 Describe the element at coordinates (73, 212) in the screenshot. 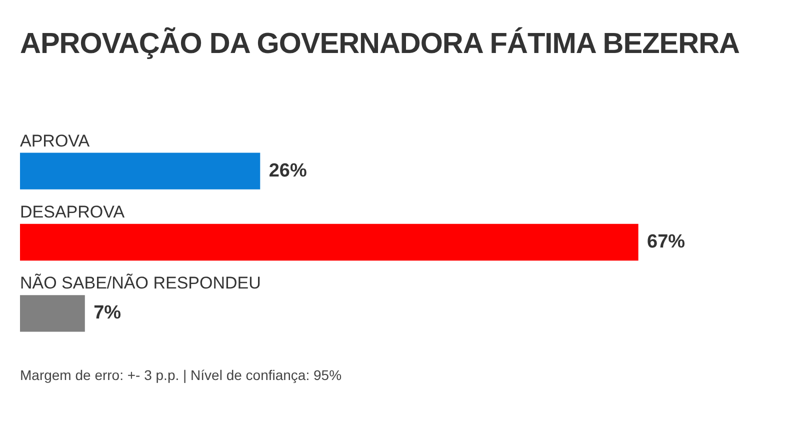

I see `y-tick-label: DESAPROVA` at that location.